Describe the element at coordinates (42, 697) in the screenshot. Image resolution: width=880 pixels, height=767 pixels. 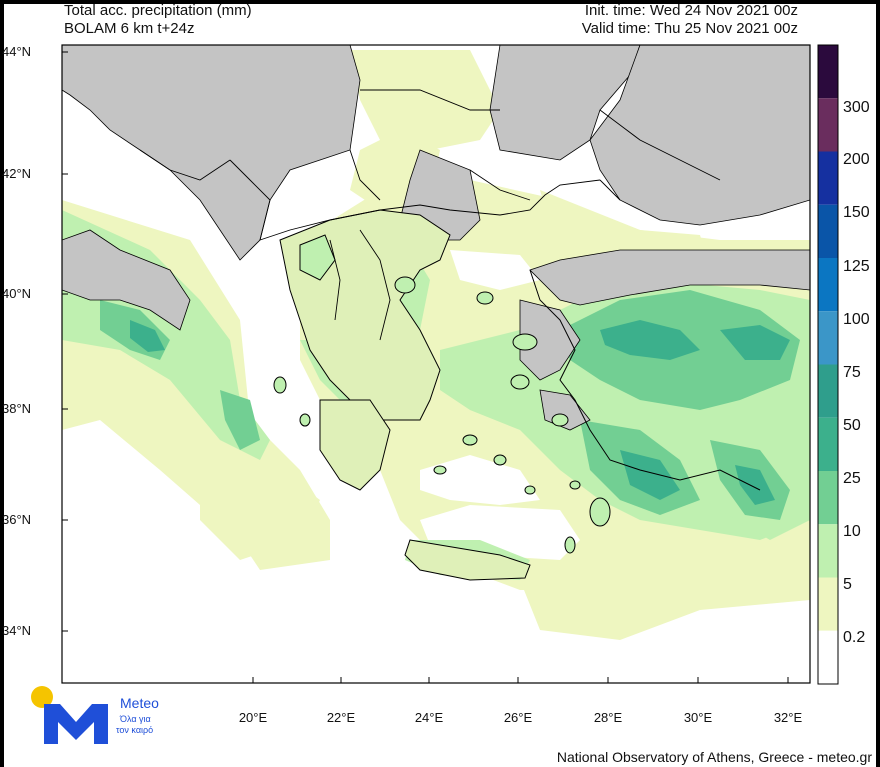
I see `logo-sun-icon` at that location.